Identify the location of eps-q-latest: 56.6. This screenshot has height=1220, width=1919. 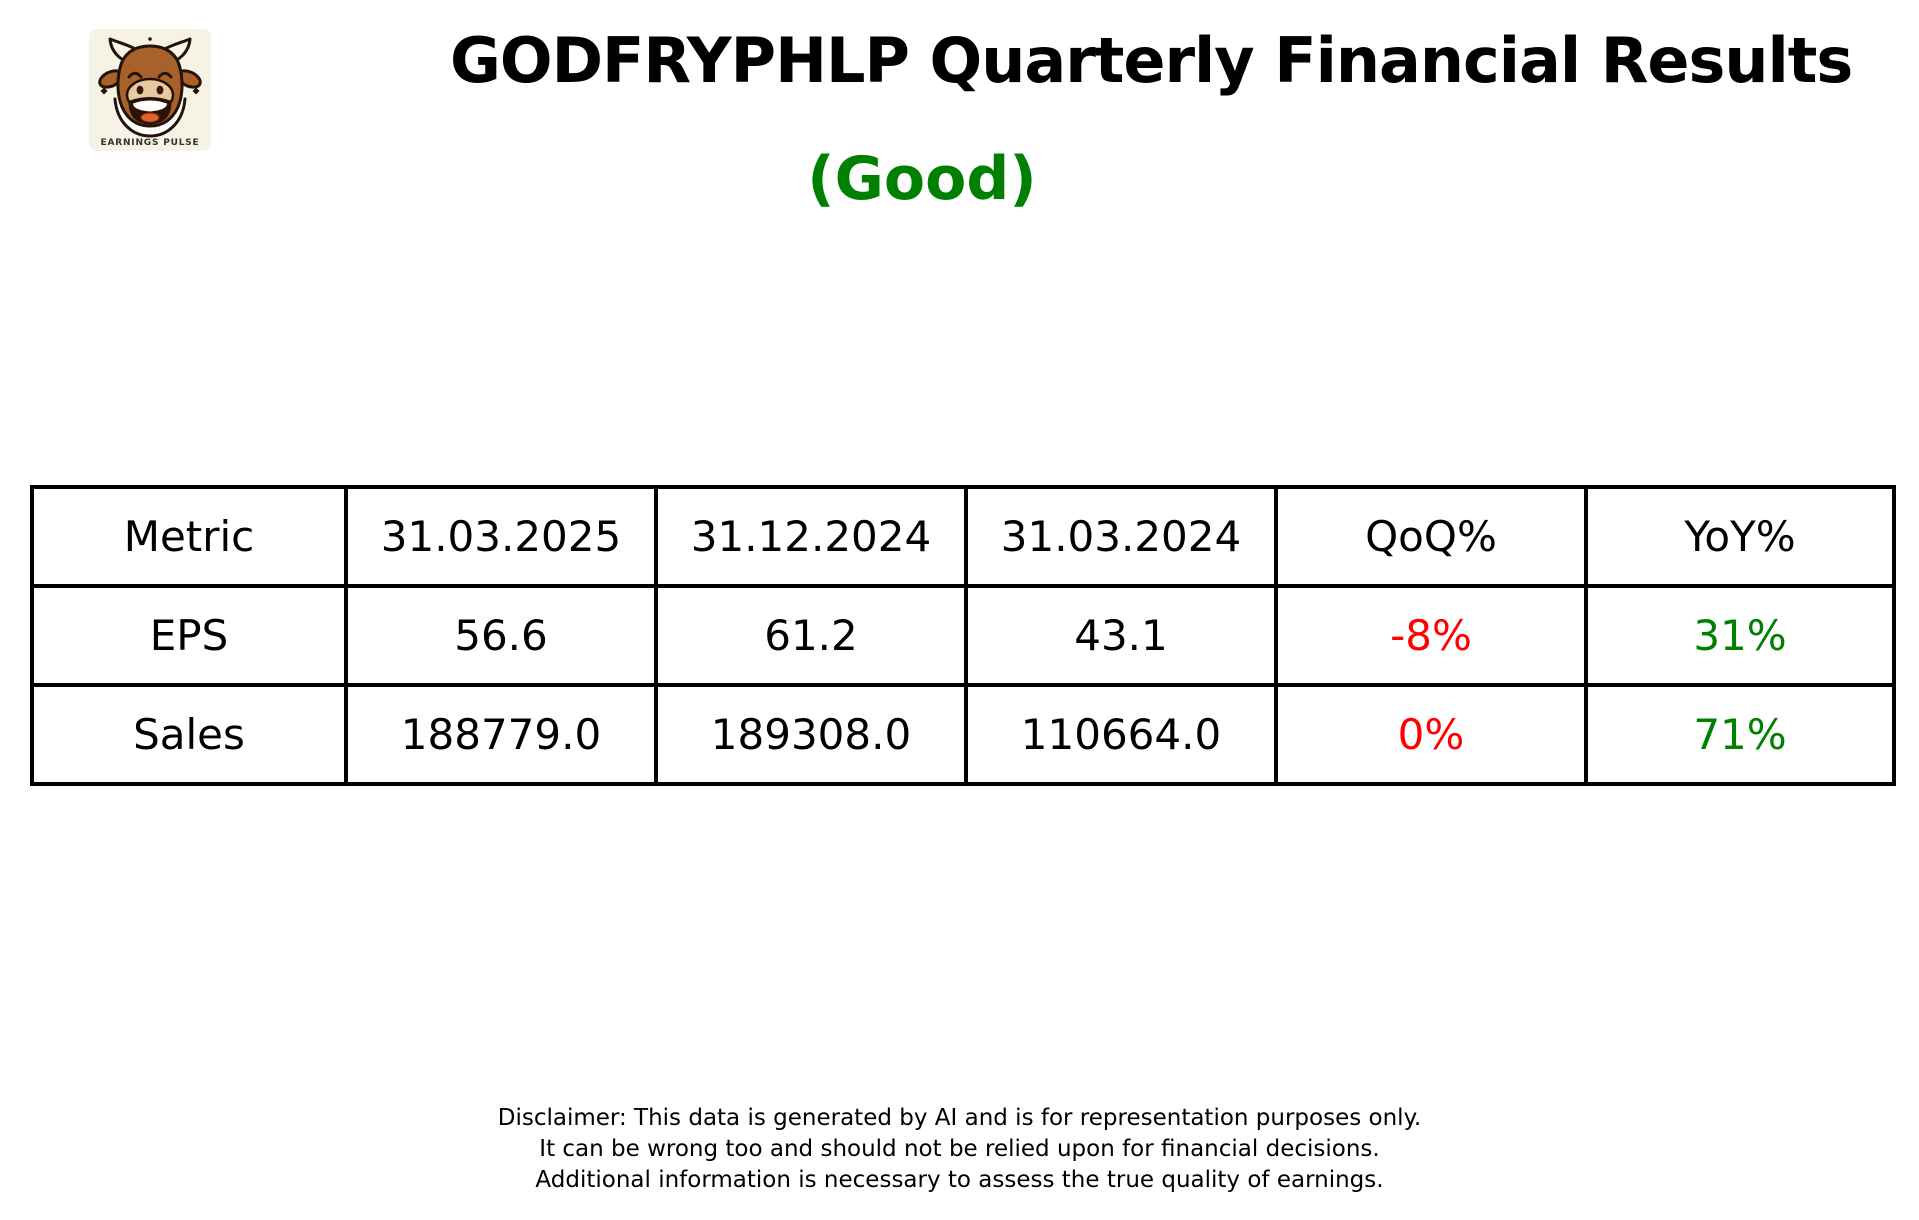
(501, 635).